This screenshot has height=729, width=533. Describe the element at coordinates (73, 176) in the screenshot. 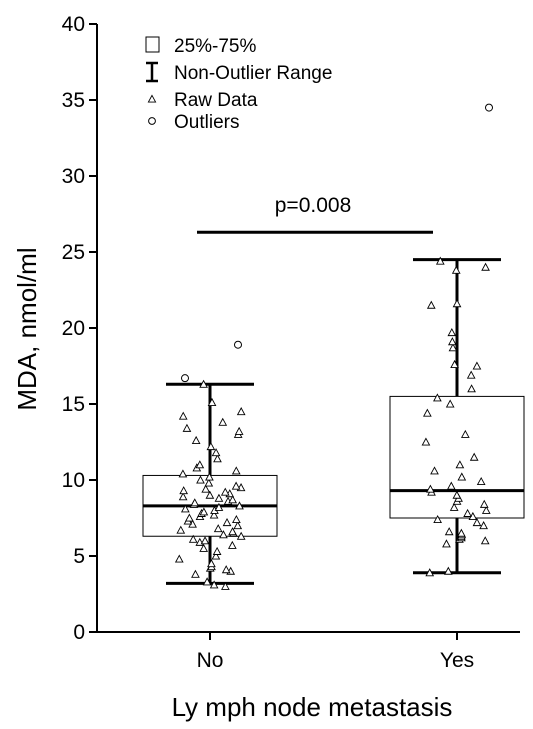

I see `y-tick-label: 30` at that location.